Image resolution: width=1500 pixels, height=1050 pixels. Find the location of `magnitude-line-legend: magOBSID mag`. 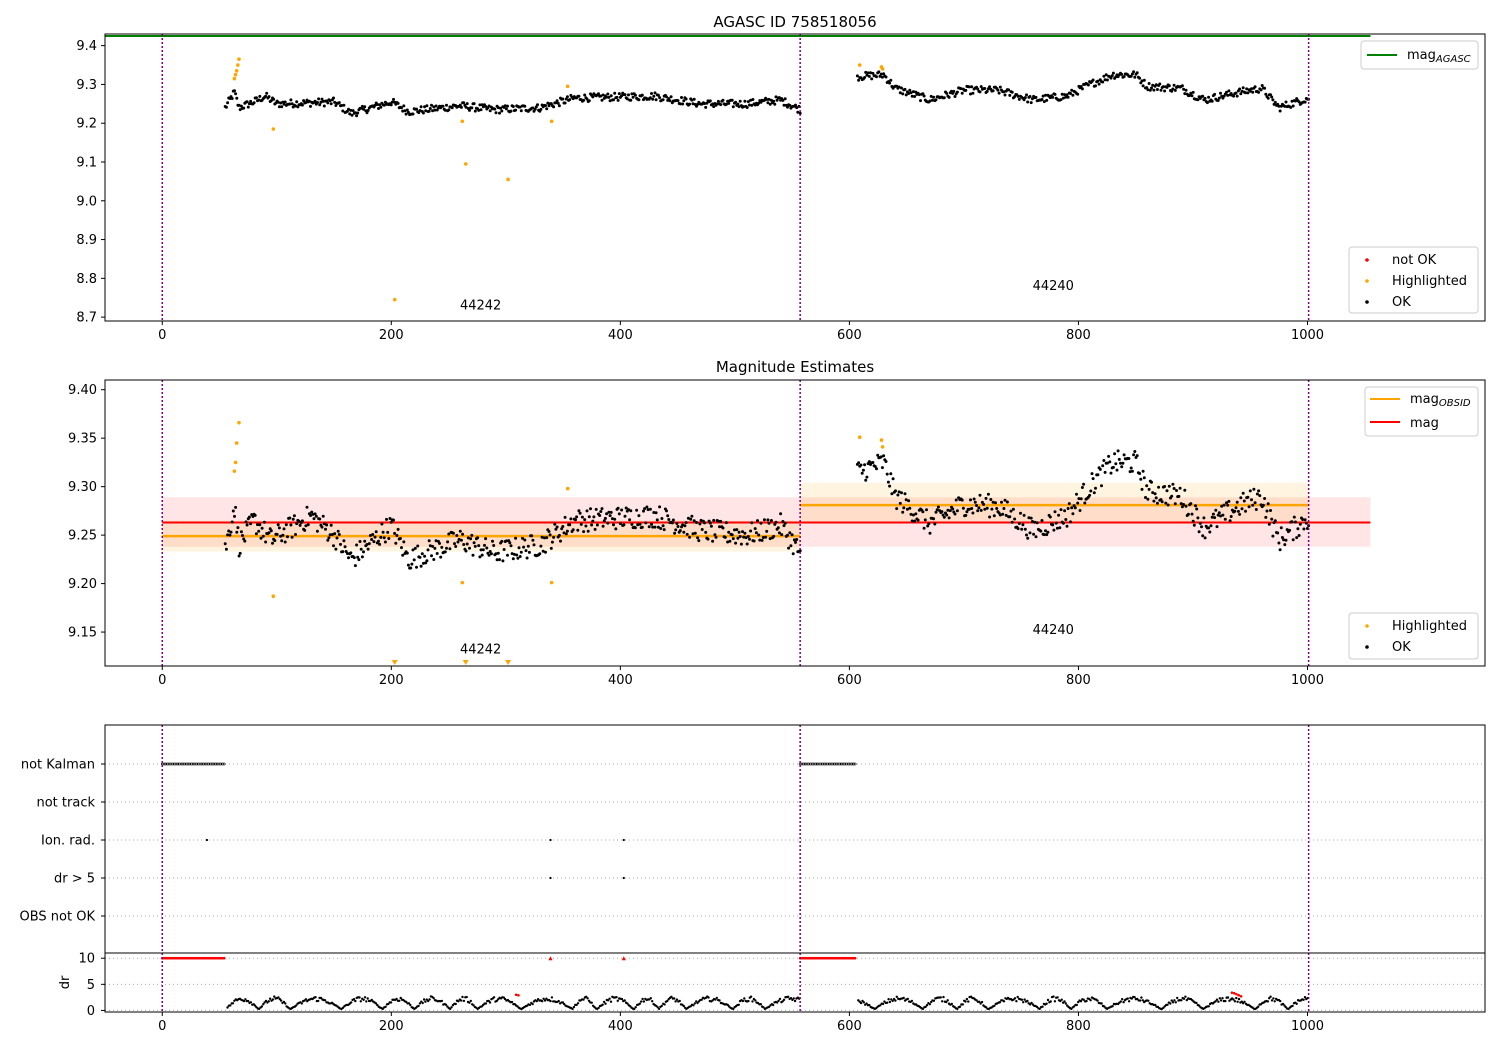

magnitude-line-legend: magOBSID mag is located at coordinates (1421, 411).